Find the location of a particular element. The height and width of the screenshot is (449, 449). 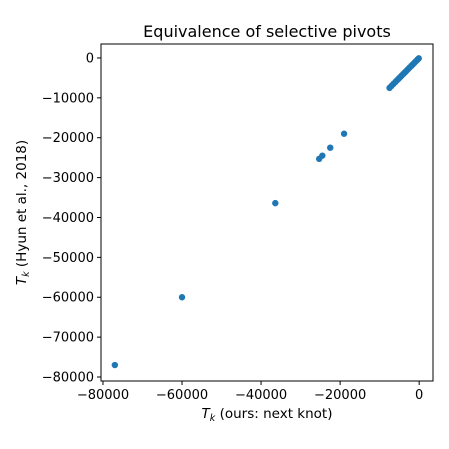

chart-title: Equivalence of selective pivots is located at coordinates (267, 31).